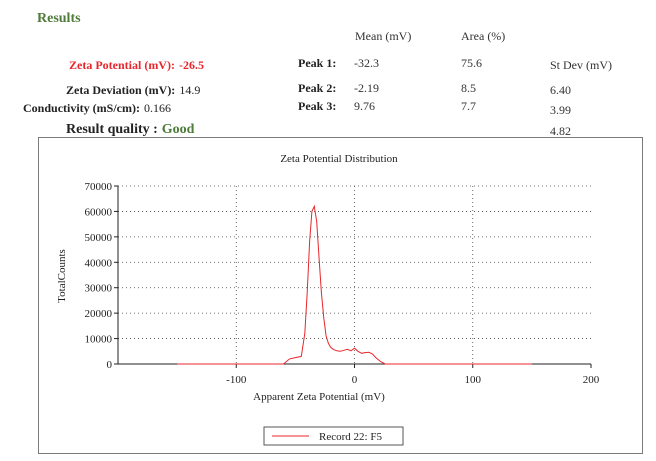 Image resolution: width=656 pixels, height=461 pixels. What do you see at coordinates (317, 106) in the screenshot?
I see `peak-3-label: Peak 3:` at bounding box center [317, 106].